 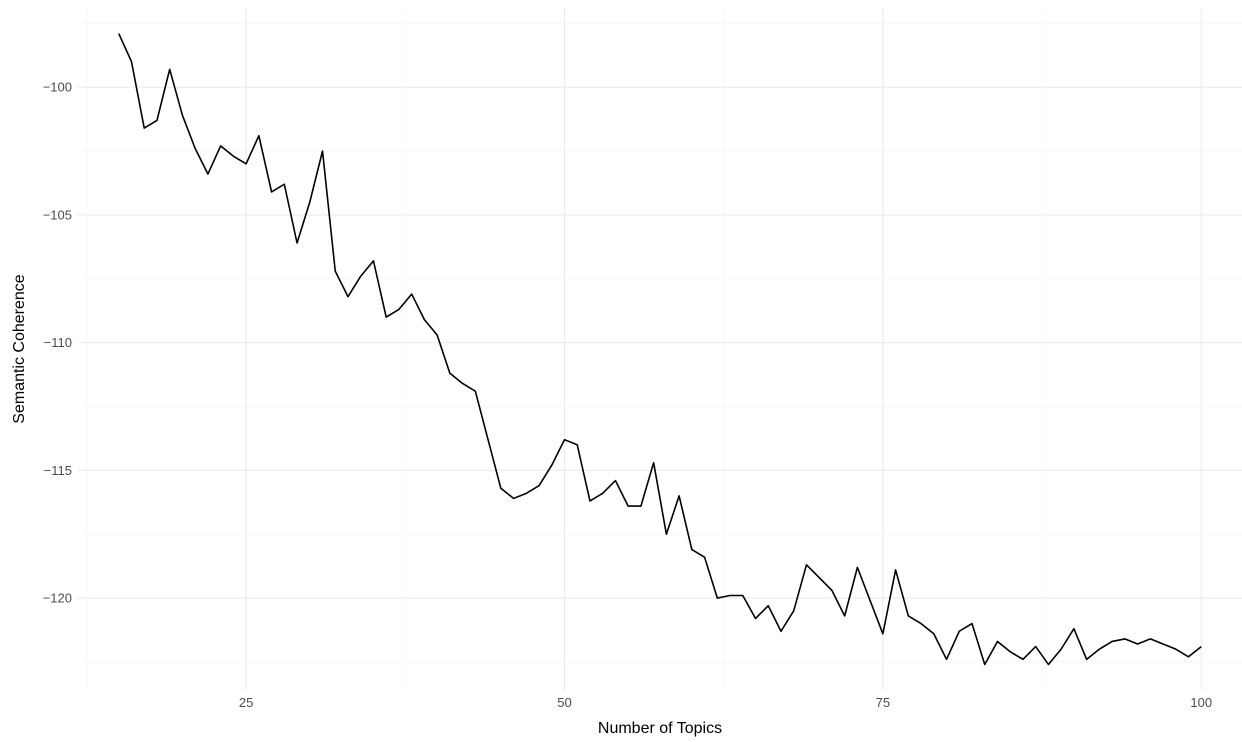 What do you see at coordinates (660, 728) in the screenshot?
I see `x-axis-title: Number of Topics` at bounding box center [660, 728].